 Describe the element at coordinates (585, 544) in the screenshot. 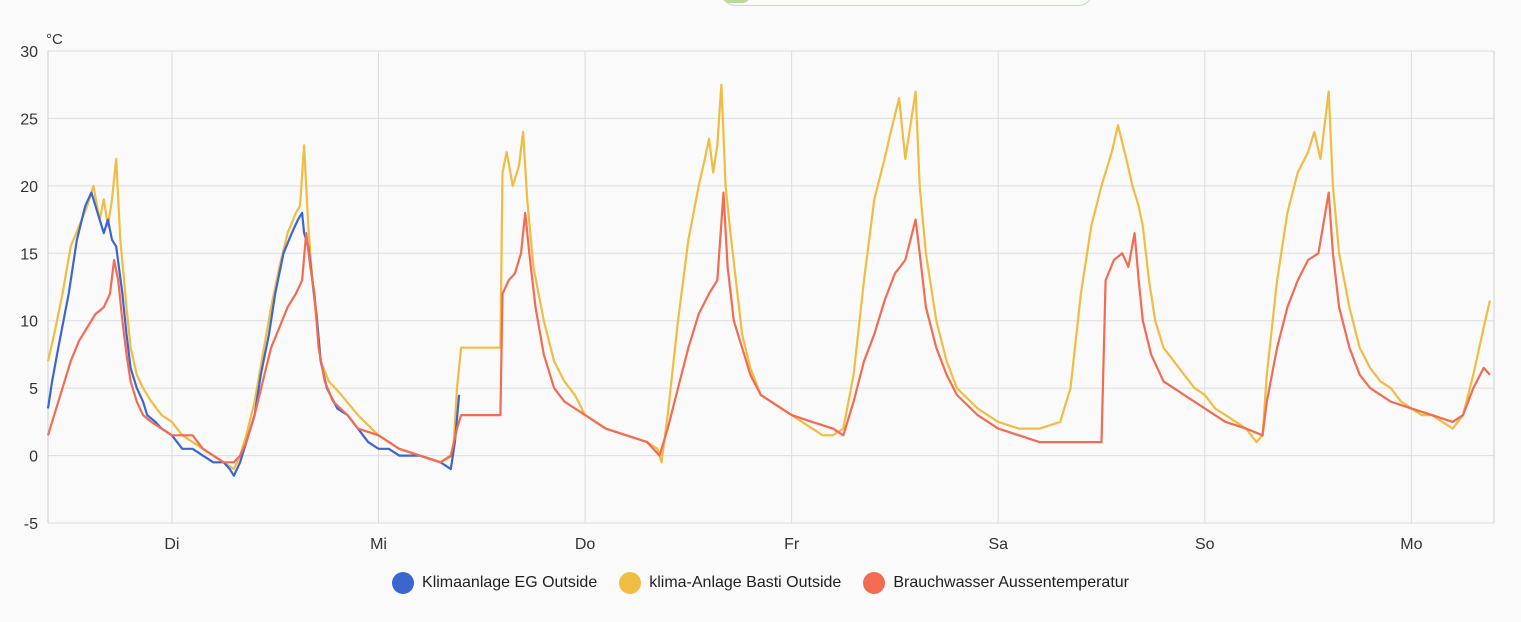

I see `x-tick-label: Do` at that location.